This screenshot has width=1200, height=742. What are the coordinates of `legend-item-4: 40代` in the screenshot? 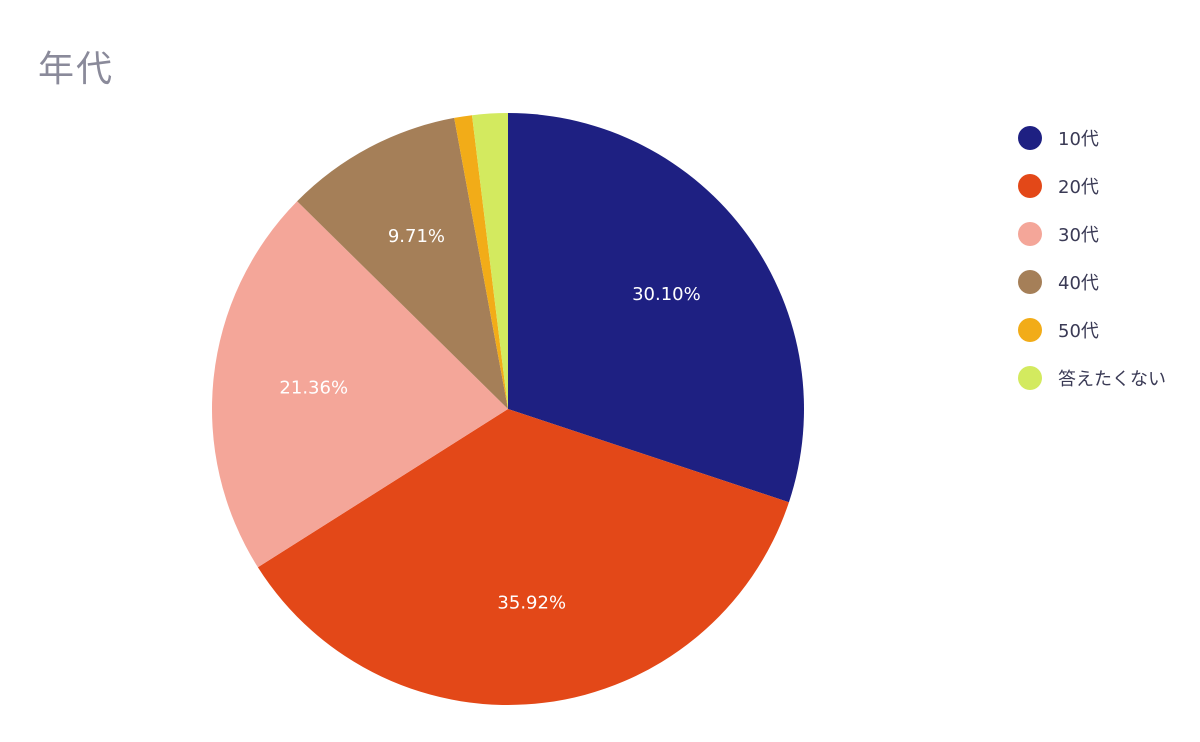 It's located at (1092, 282).